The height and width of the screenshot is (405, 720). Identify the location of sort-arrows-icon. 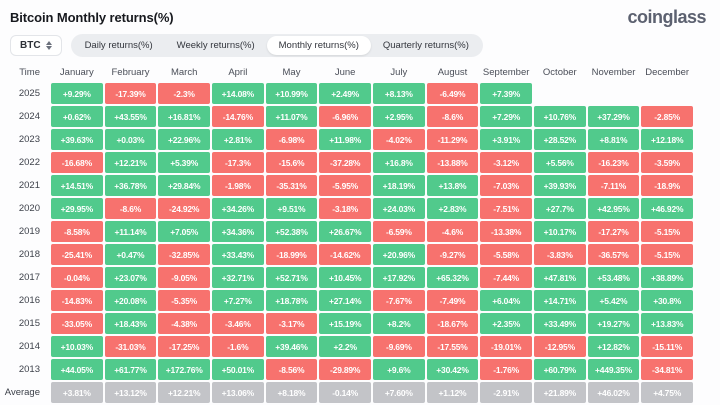
(48, 45).